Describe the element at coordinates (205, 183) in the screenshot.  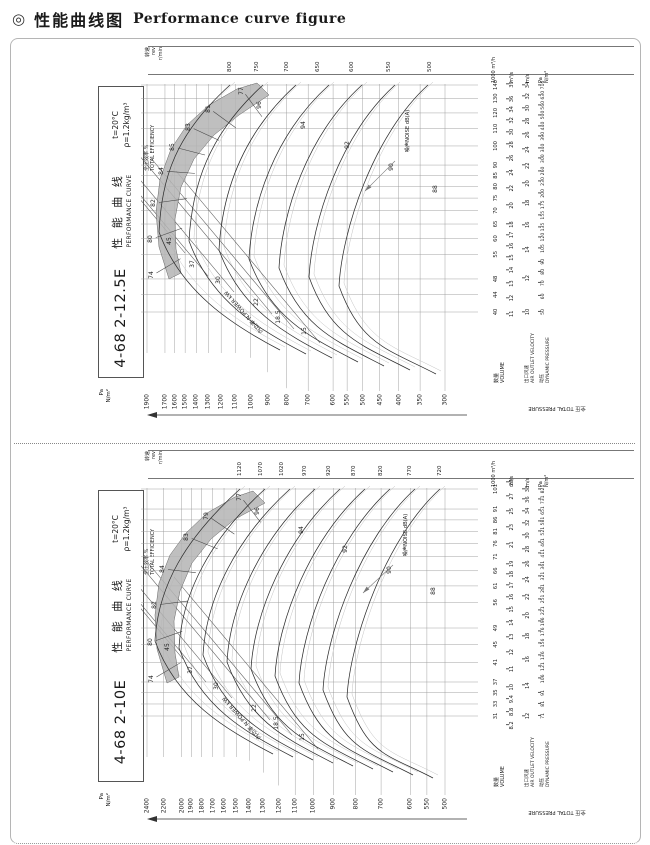
I see `efficiency-labels: 77 81 83 85 84 82 80 74` at that location.